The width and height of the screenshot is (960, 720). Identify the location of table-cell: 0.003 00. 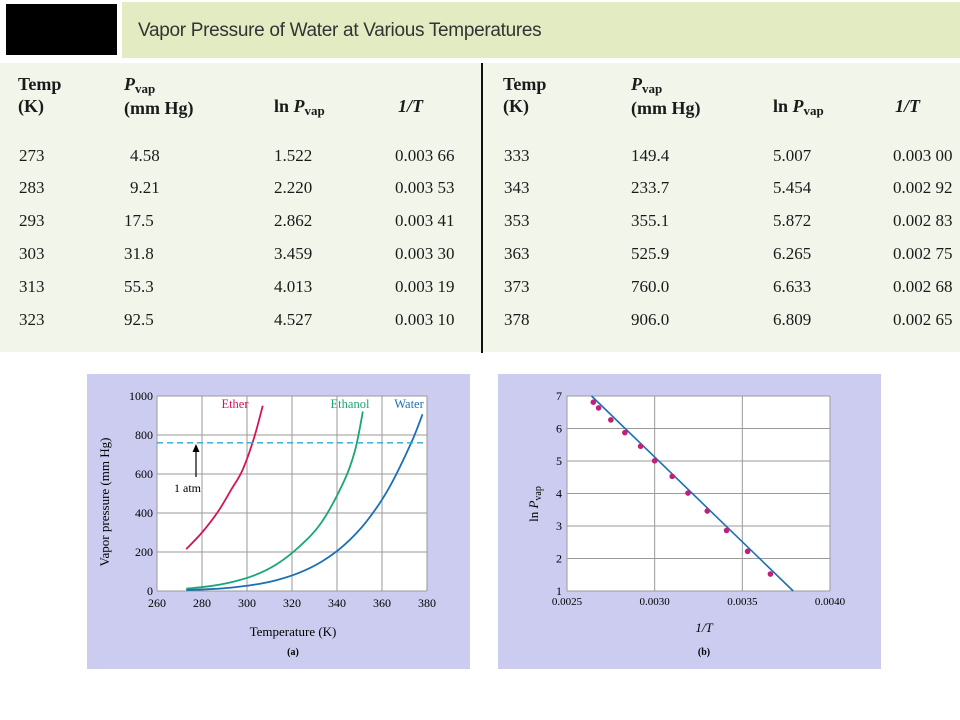
(923, 155).